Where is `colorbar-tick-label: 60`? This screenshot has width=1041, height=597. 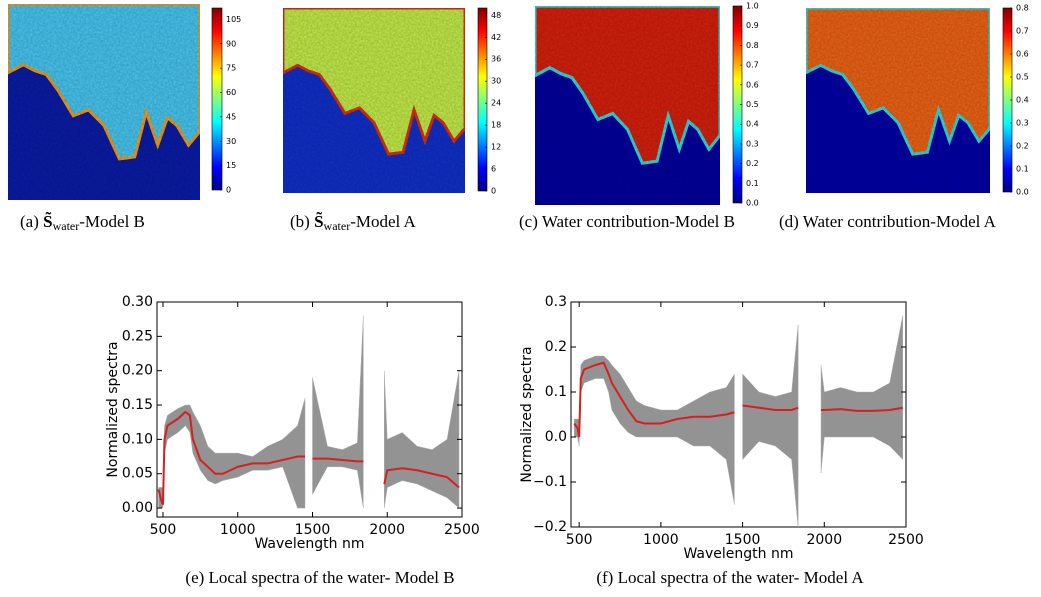
colorbar-tick-label: 60 is located at coordinates (231, 92).